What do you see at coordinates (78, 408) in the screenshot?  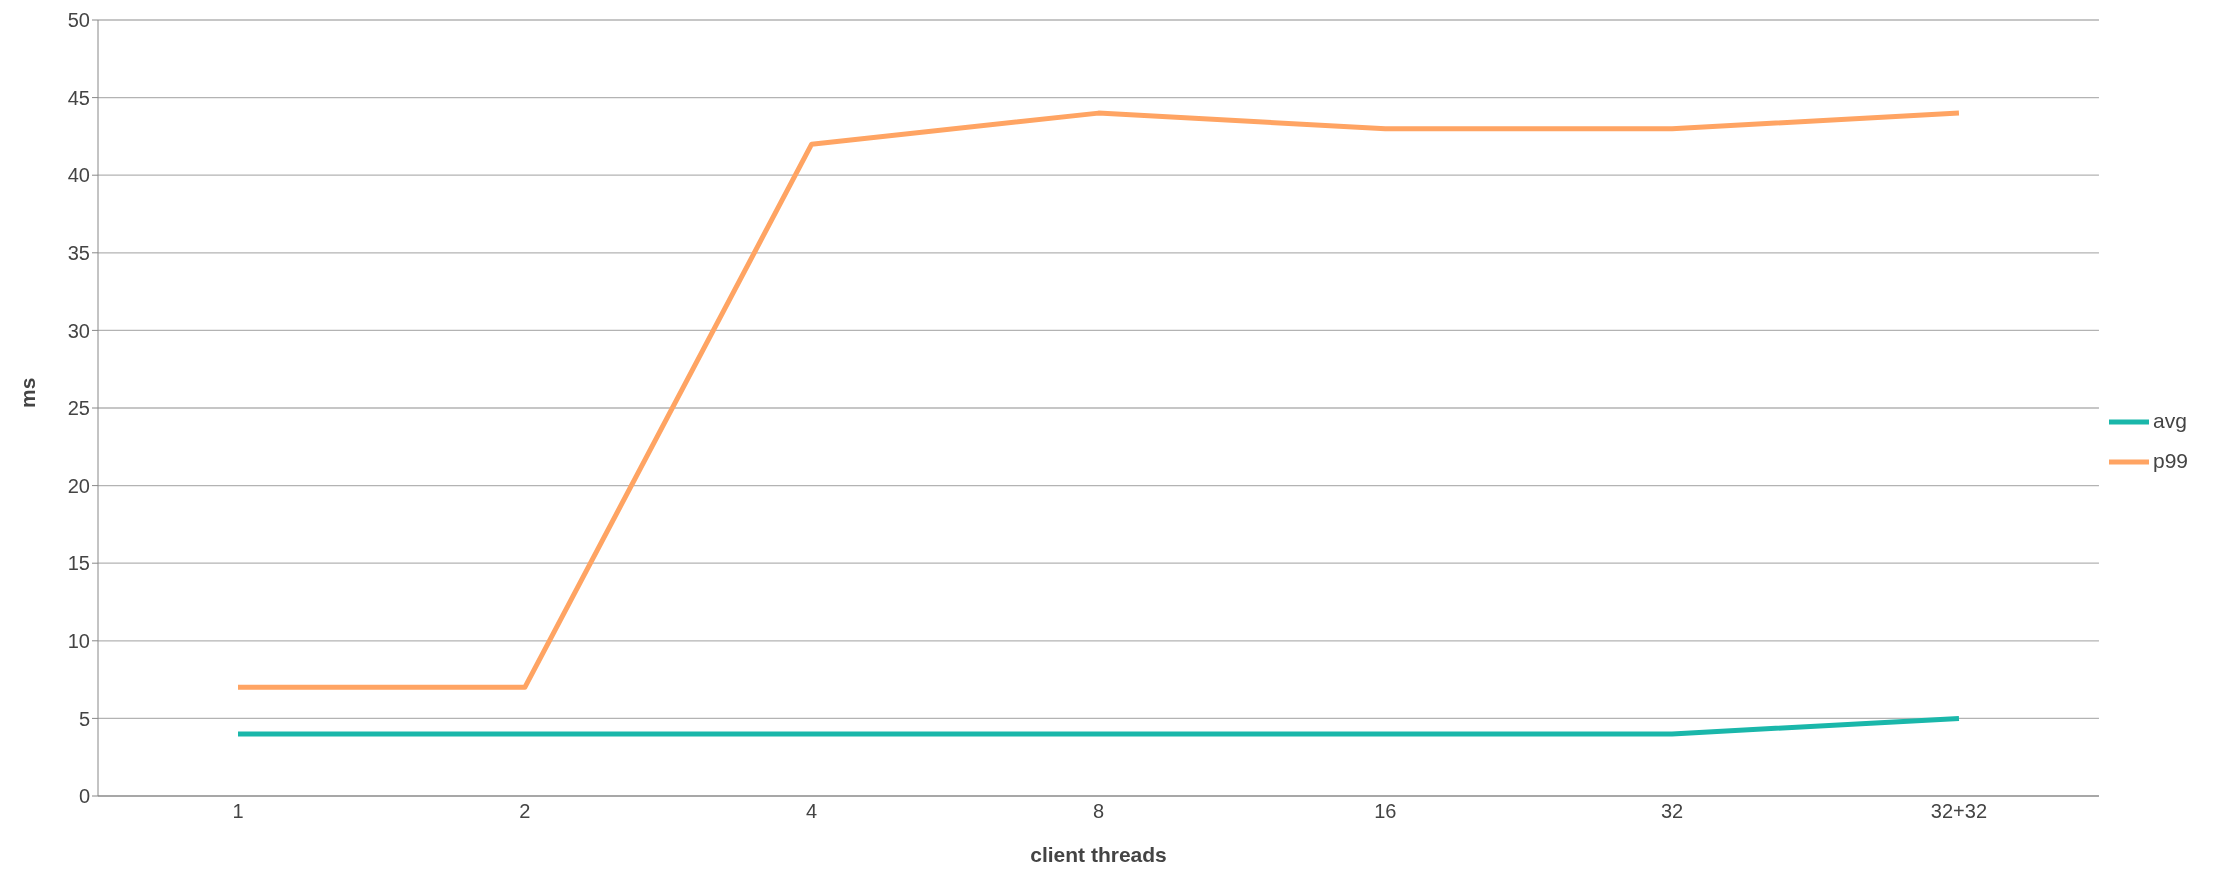 I see `y-tick-label: 25` at bounding box center [78, 408].